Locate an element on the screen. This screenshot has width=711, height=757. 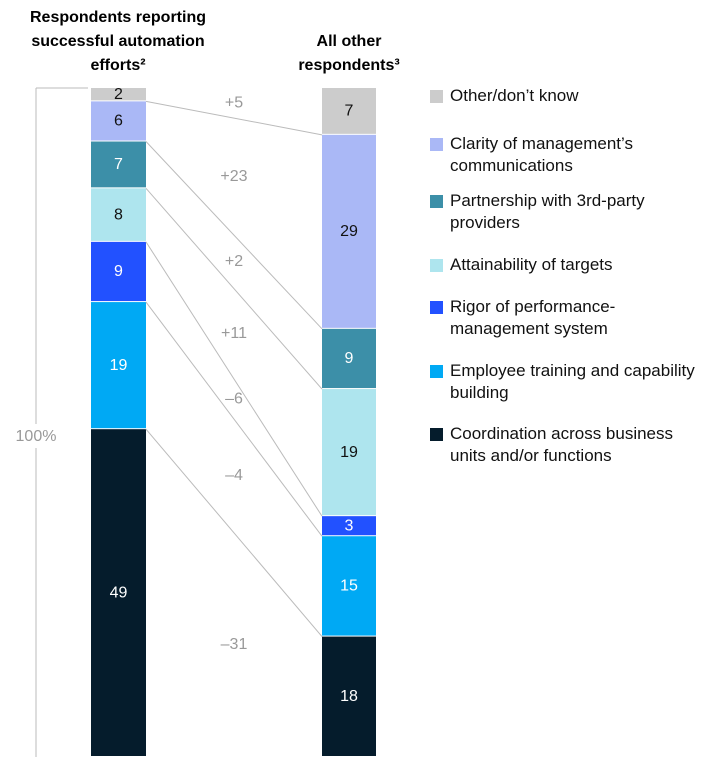
change-label: +23 is located at coordinates (233, 176).